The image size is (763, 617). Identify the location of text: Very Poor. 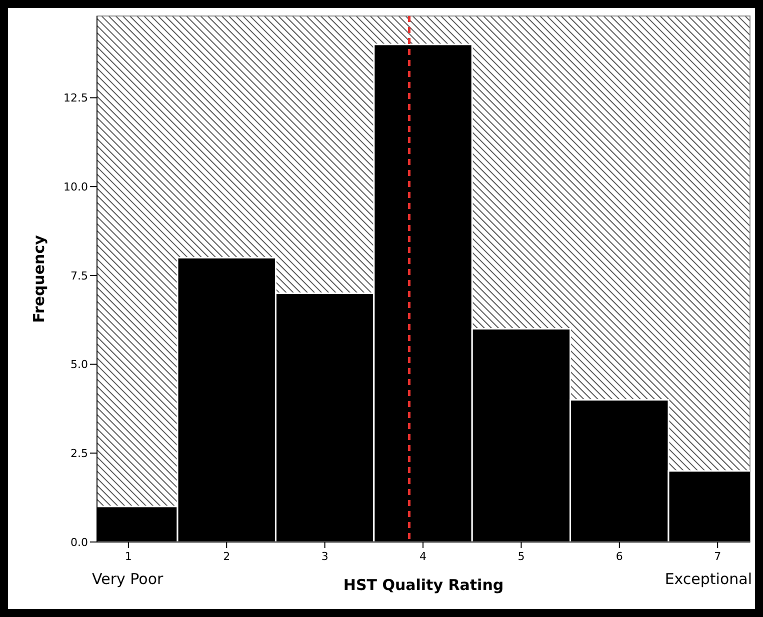
(128, 579).